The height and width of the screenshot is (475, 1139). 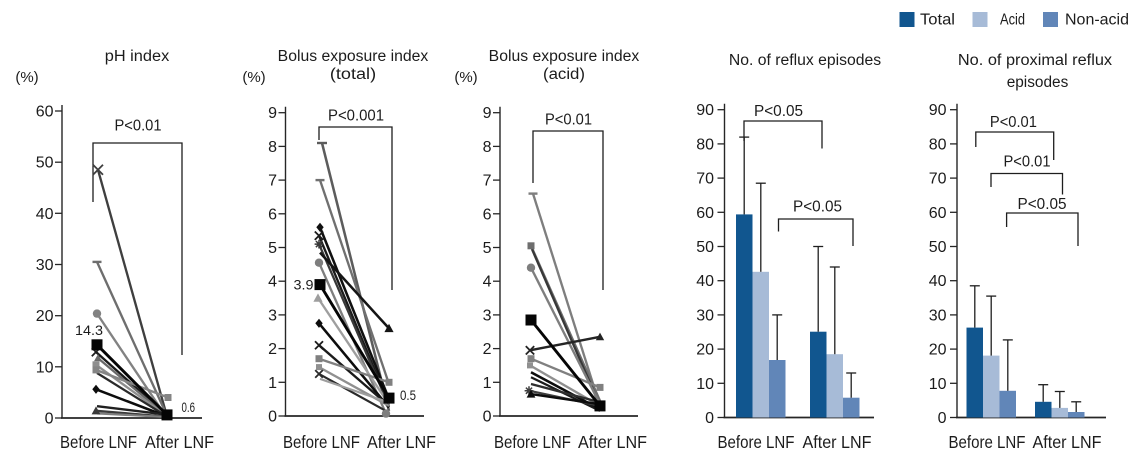 I want to click on svg-text: Non-acid, so click(x=1097, y=20).